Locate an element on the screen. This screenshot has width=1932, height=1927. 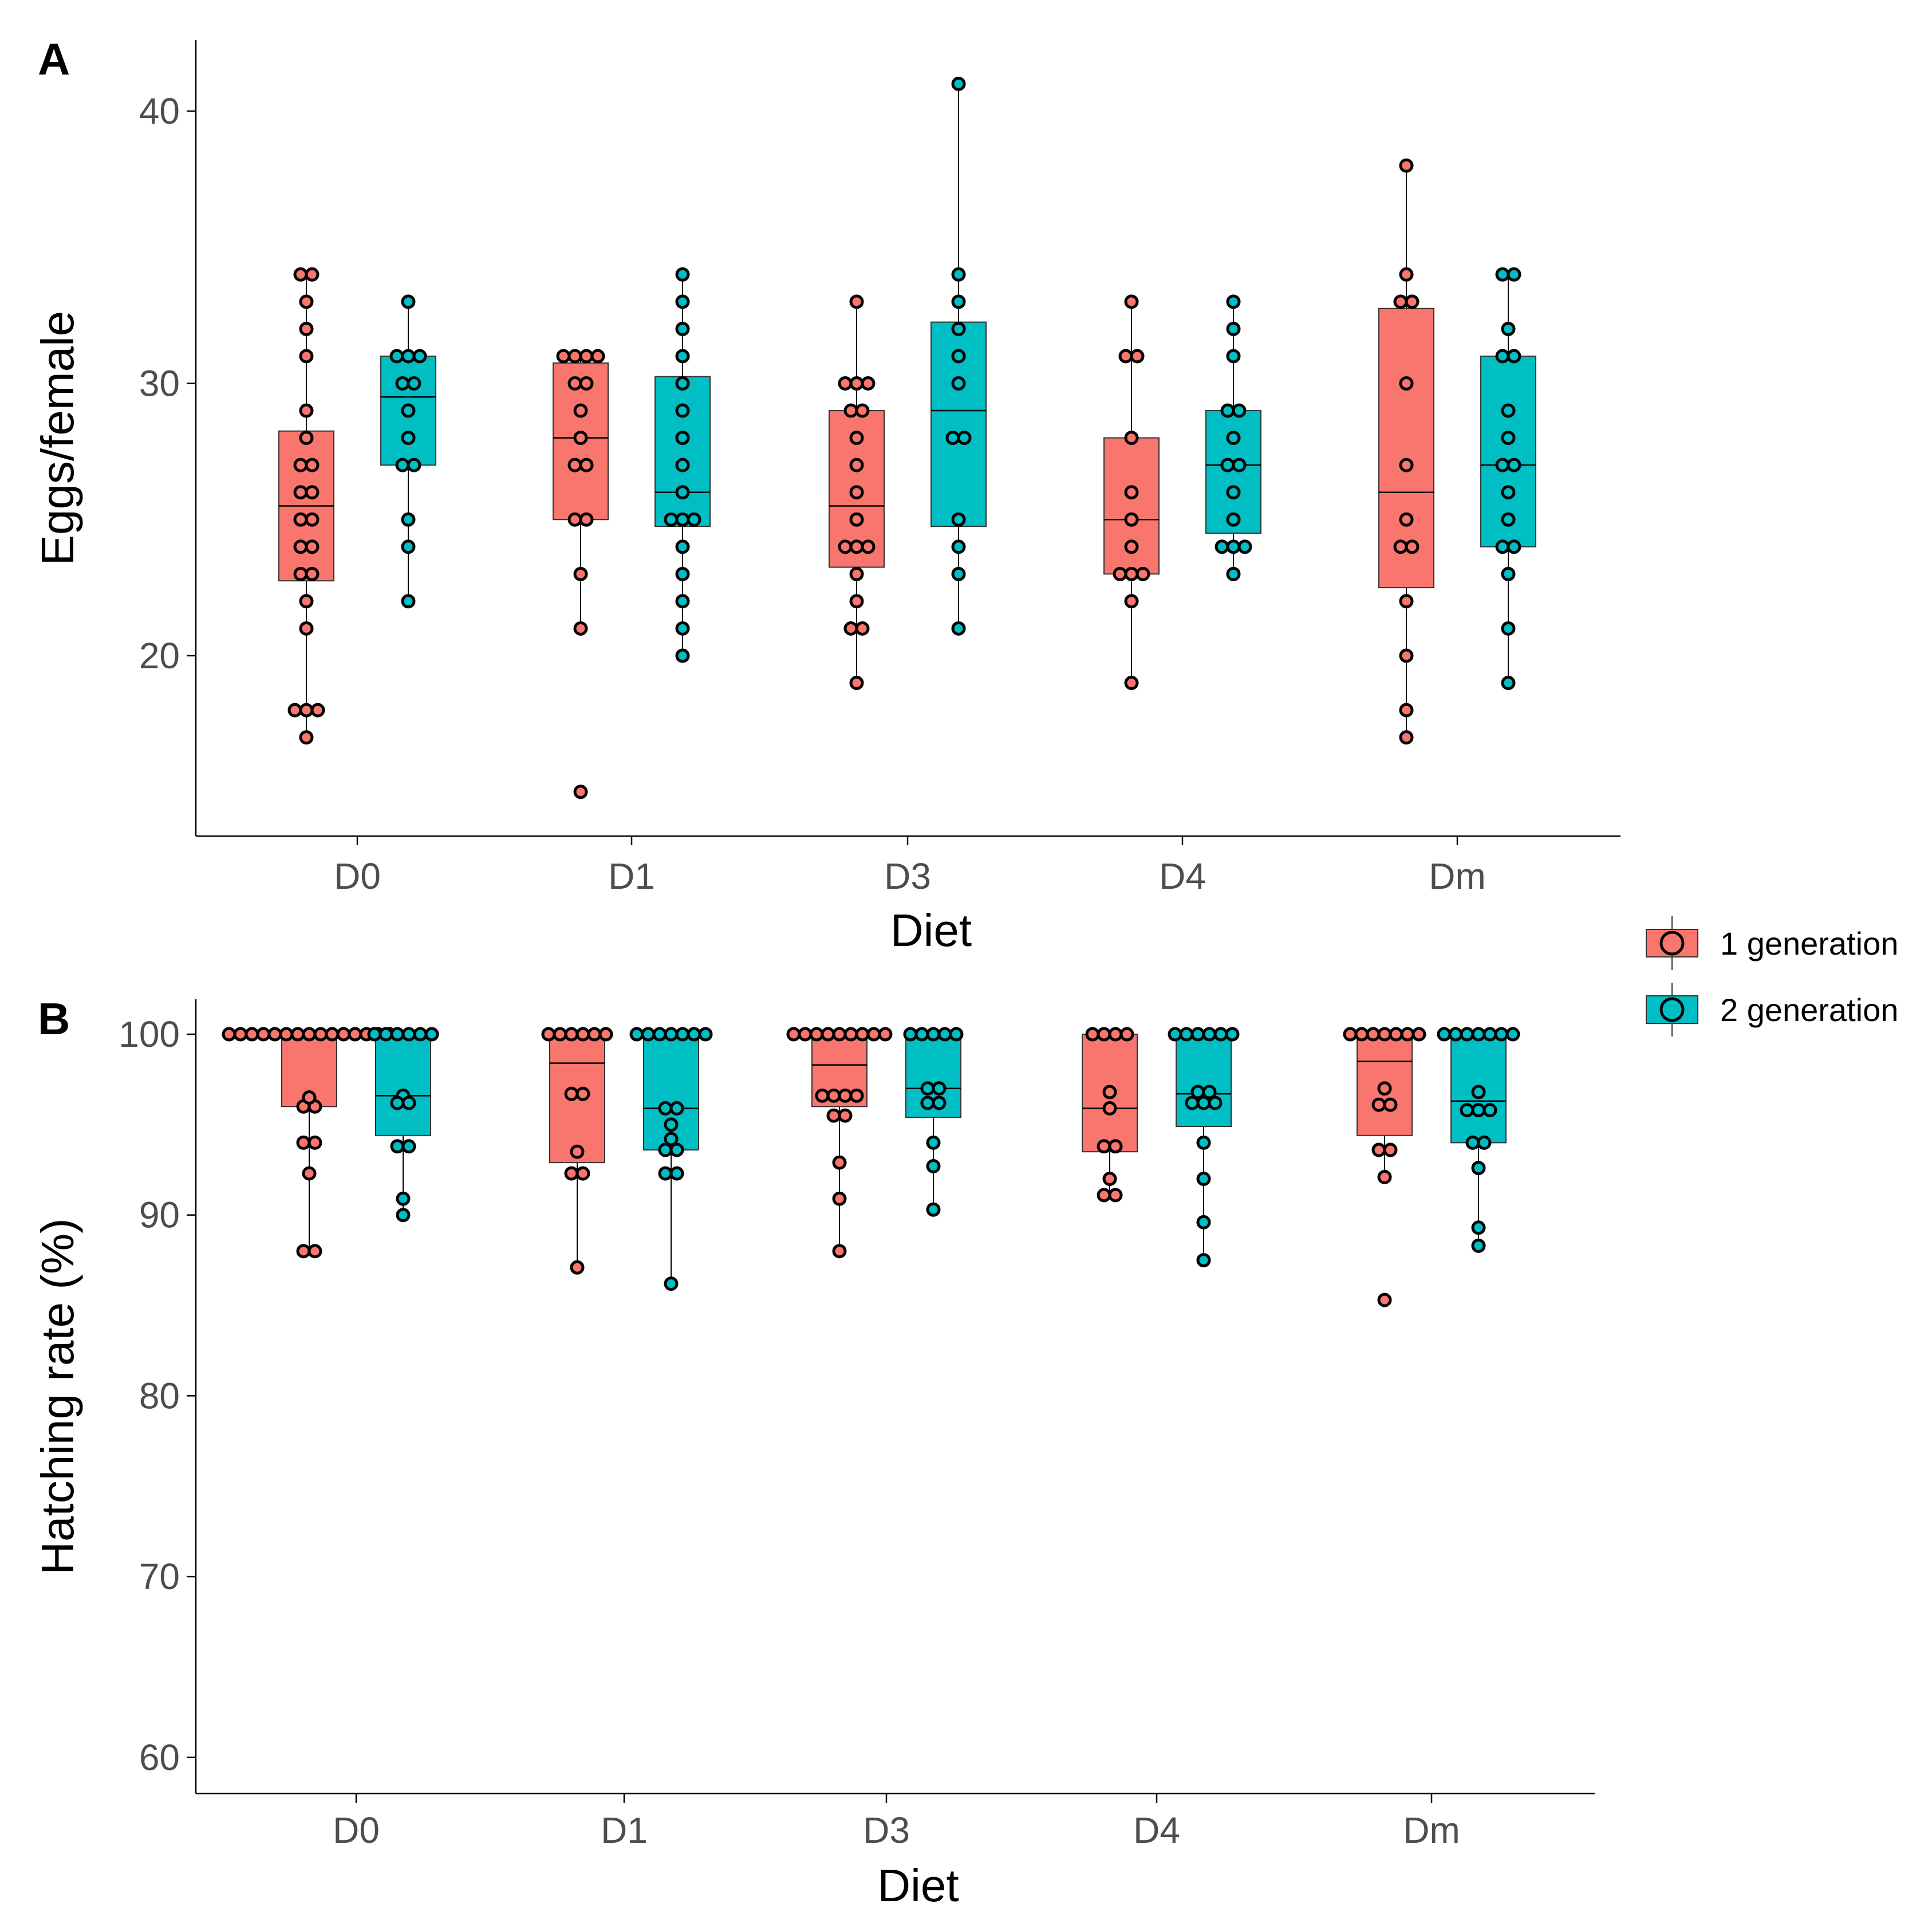
y-tick-label-b: 70 is located at coordinates (159, 1576).